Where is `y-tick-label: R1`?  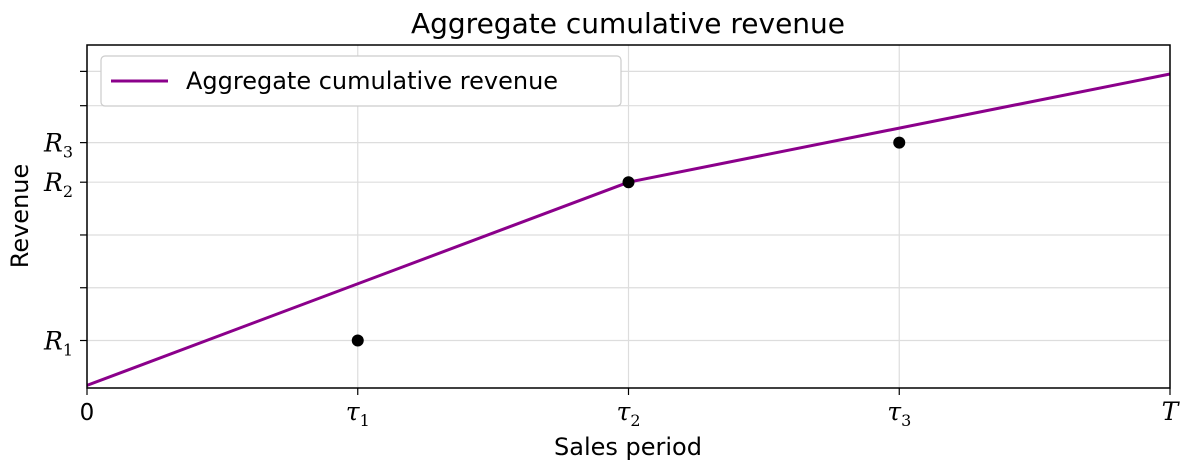 y-tick-label: R1 is located at coordinates (58, 343).